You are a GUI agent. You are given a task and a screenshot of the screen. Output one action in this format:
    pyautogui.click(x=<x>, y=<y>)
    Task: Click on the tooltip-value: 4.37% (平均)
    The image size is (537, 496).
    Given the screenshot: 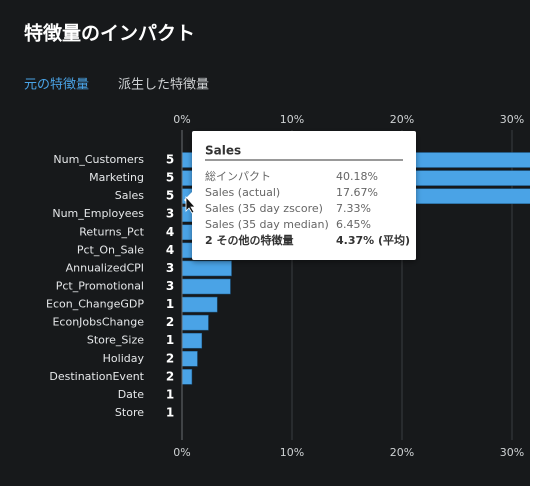 What is the action you would take?
    pyautogui.click(x=373, y=240)
    